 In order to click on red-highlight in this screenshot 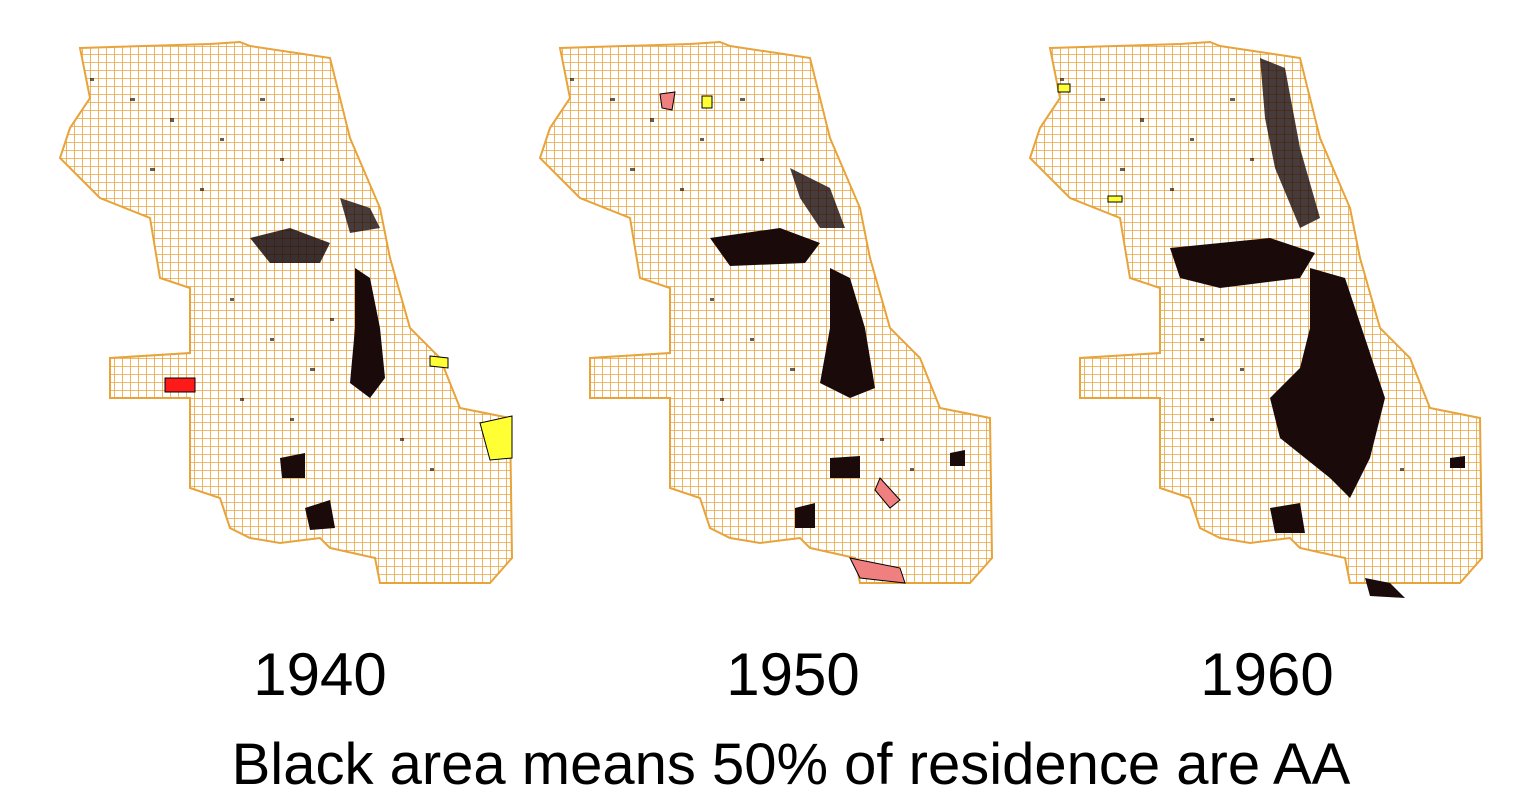, I will do `click(180, 385)`.